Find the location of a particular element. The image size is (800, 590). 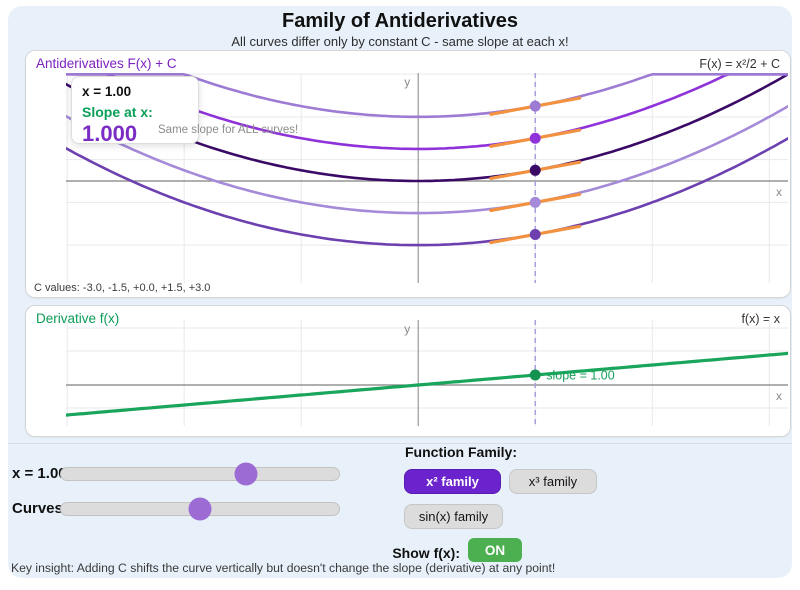

antiderivatives-panel-title: Antiderivatives F(x) + C is located at coordinates (106, 63).